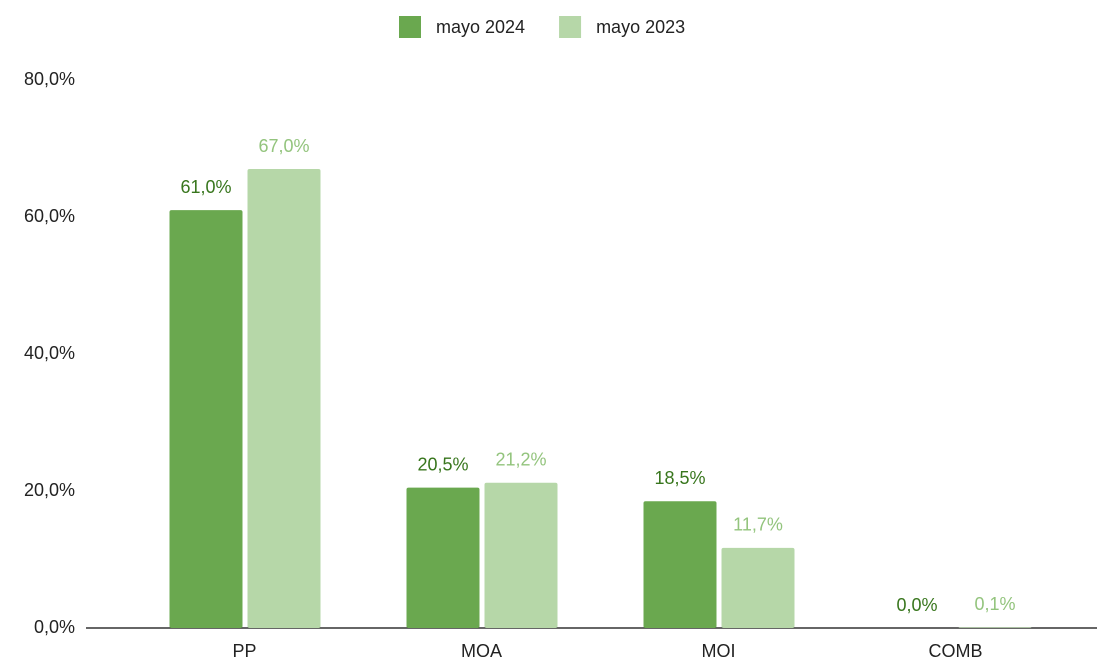  What do you see at coordinates (49, 353) in the screenshot?
I see `y-tick-label: 40,0%` at bounding box center [49, 353].